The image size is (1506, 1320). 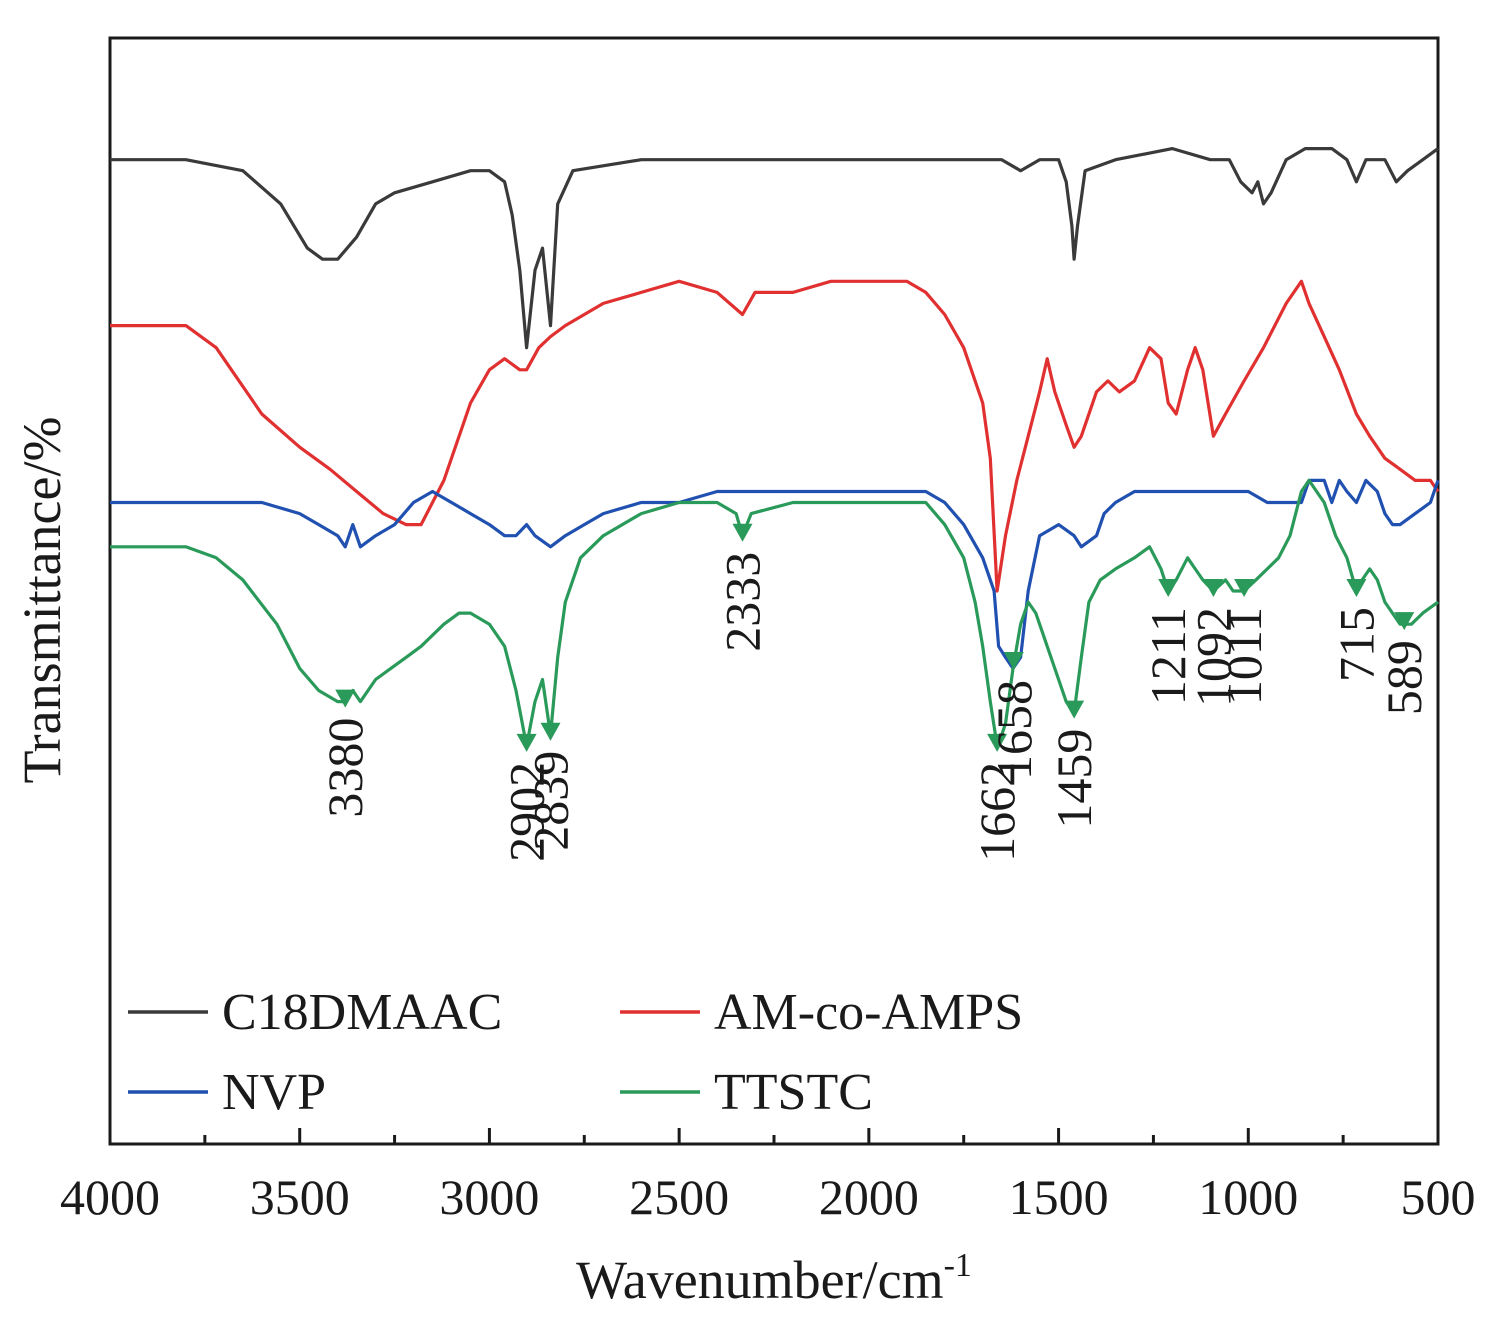 What do you see at coordinates (743, 602) in the screenshot?
I see `peak-label-2333: 2333` at bounding box center [743, 602].